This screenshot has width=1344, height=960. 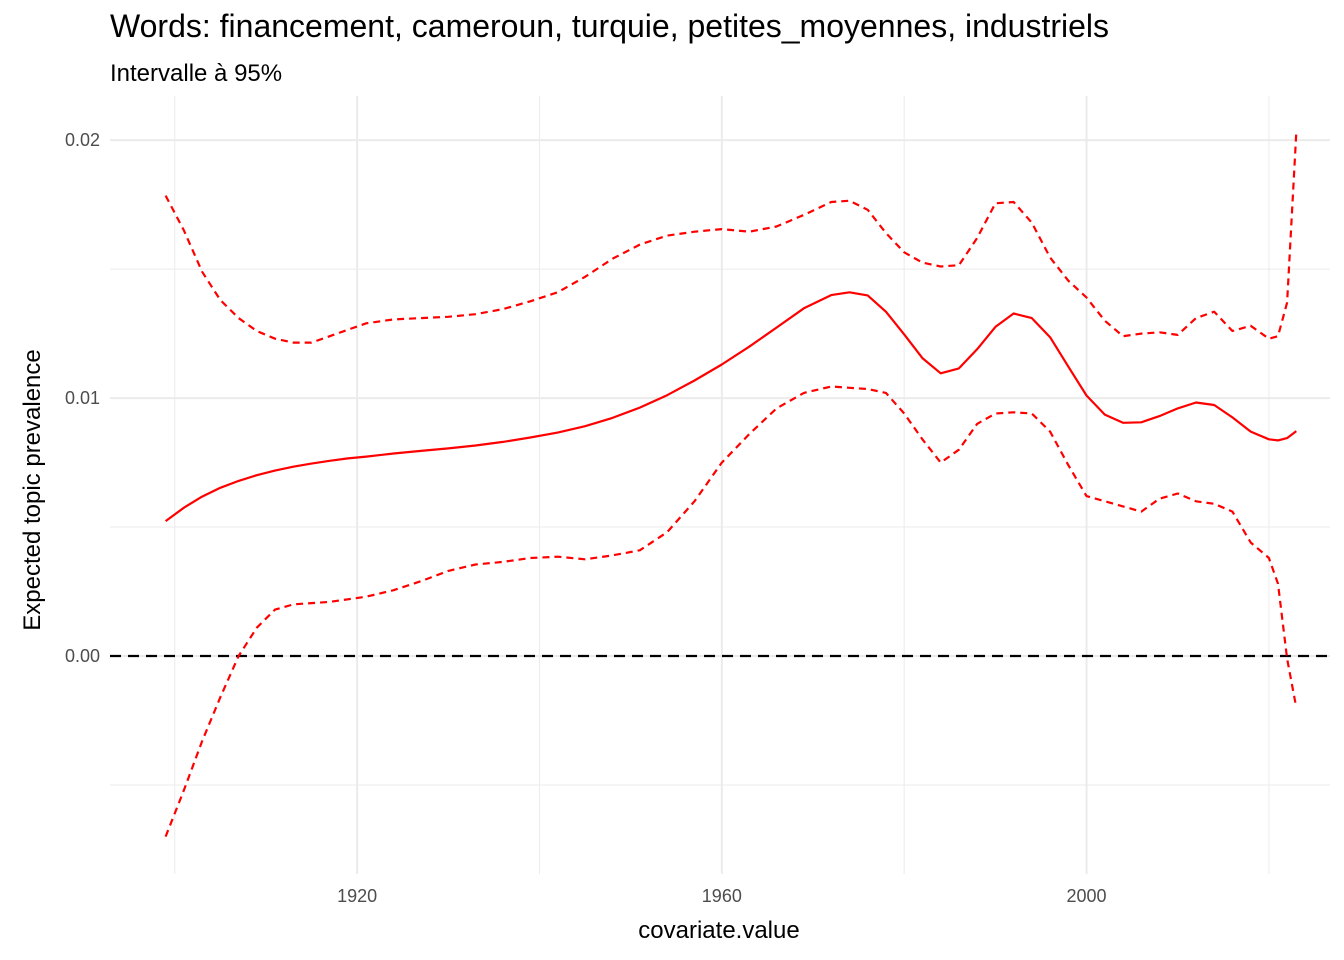 I want to click on x-tick-label: 1920, so click(x=357, y=896).